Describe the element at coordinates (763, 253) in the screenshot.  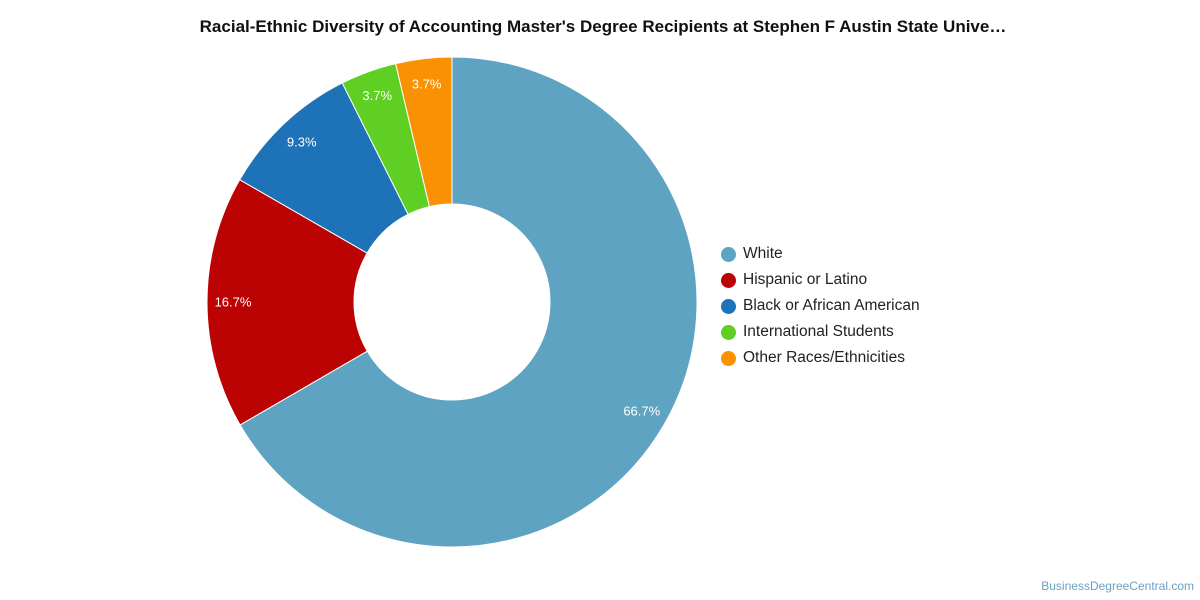
I see `legend-label: White` at that location.